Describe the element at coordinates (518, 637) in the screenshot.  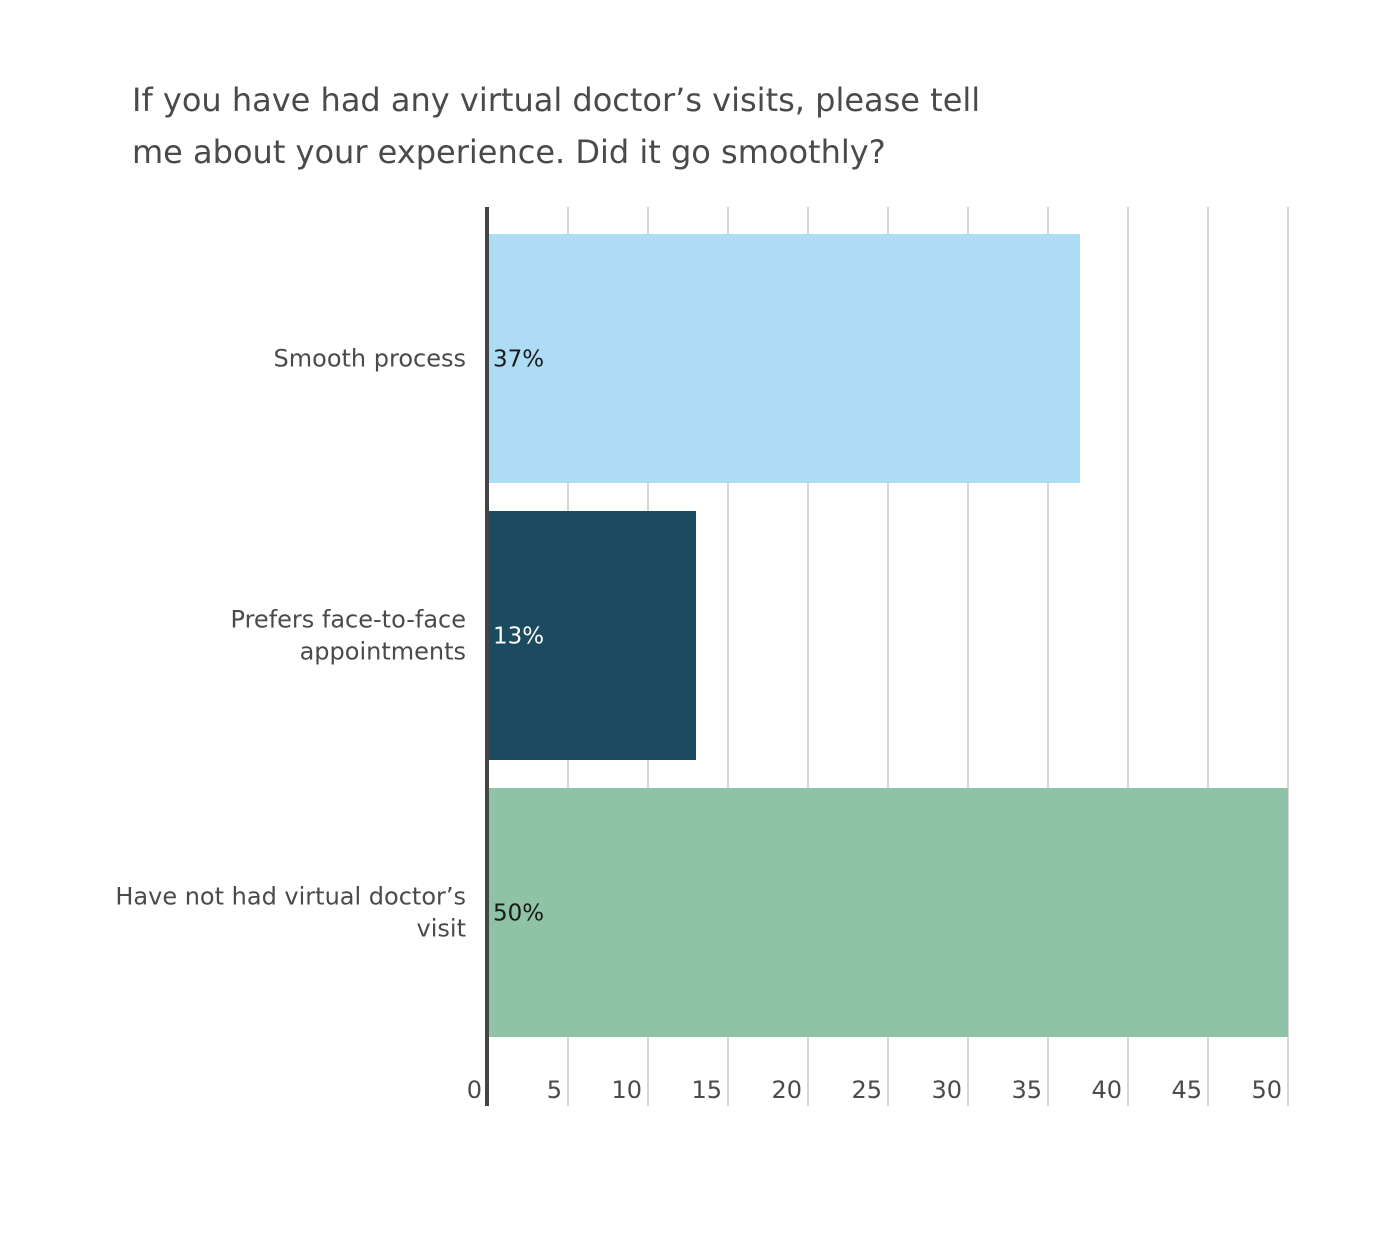
I see `data-label: 13%` at that location.